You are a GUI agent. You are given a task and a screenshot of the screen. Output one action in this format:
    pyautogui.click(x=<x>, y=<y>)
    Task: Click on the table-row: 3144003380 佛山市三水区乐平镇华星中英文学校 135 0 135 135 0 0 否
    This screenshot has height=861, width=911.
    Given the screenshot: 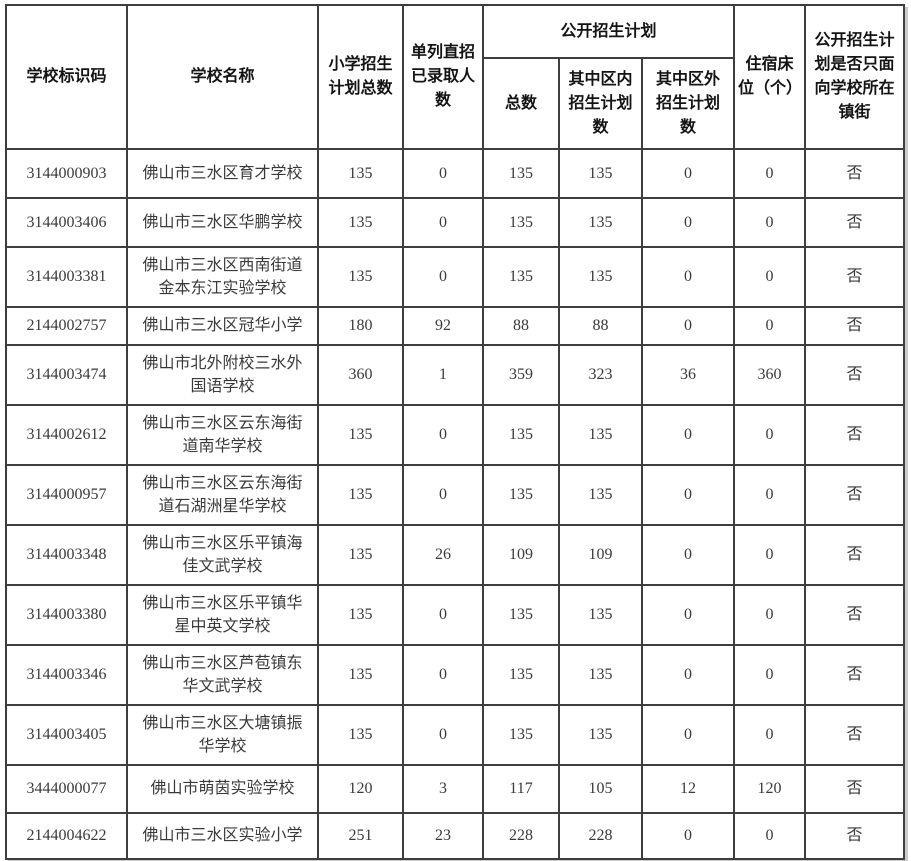 What is the action you would take?
    pyautogui.click(x=455, y=615)
    